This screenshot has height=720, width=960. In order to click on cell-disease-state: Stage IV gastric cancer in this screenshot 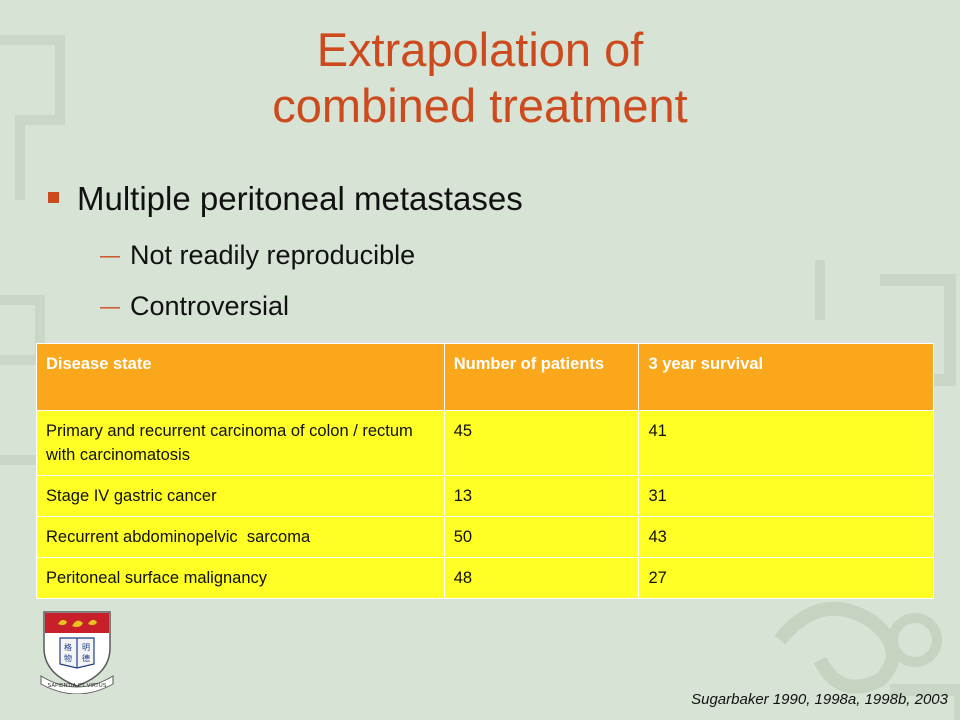, I will do `click(240, 496)`.